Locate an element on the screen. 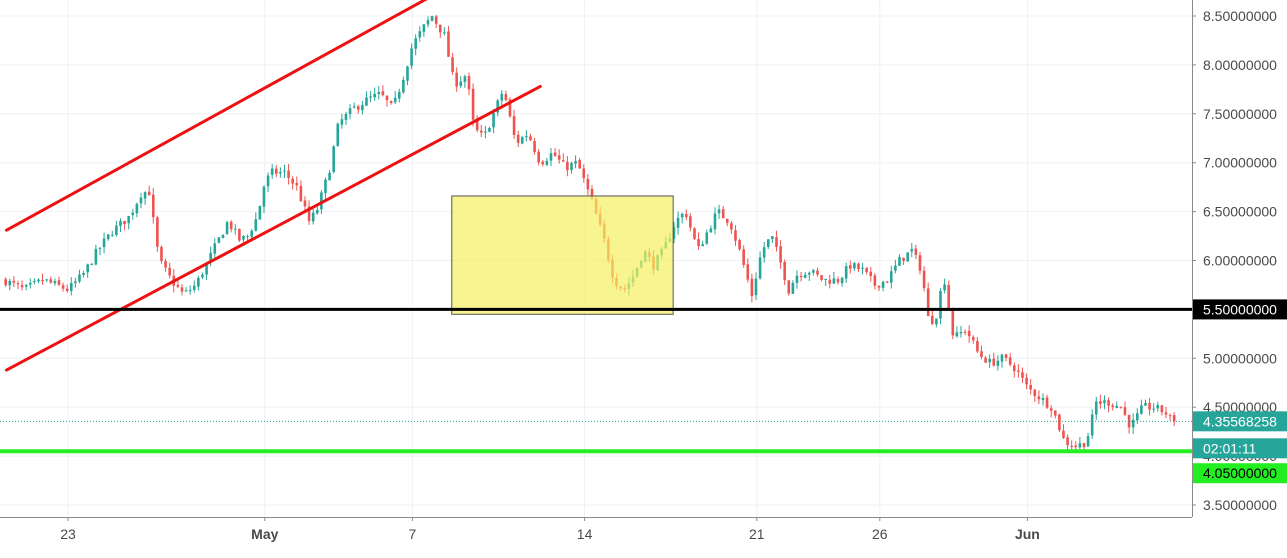 The height and width of the screenshot is (558, 1287). support-price-badge: 4.05000000 is located at coordinates (1240, 473).